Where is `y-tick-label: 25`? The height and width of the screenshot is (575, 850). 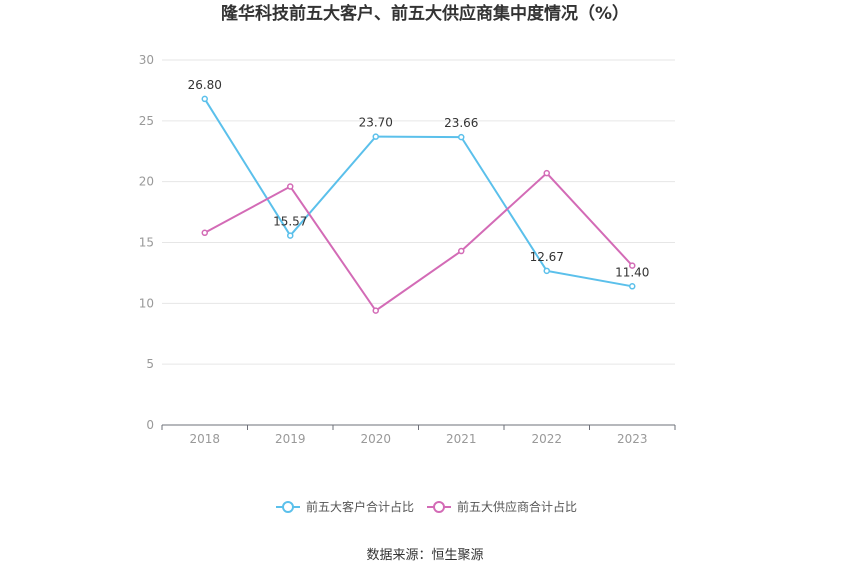 y-tick-label: 25 is located at coordinates (146, 121).